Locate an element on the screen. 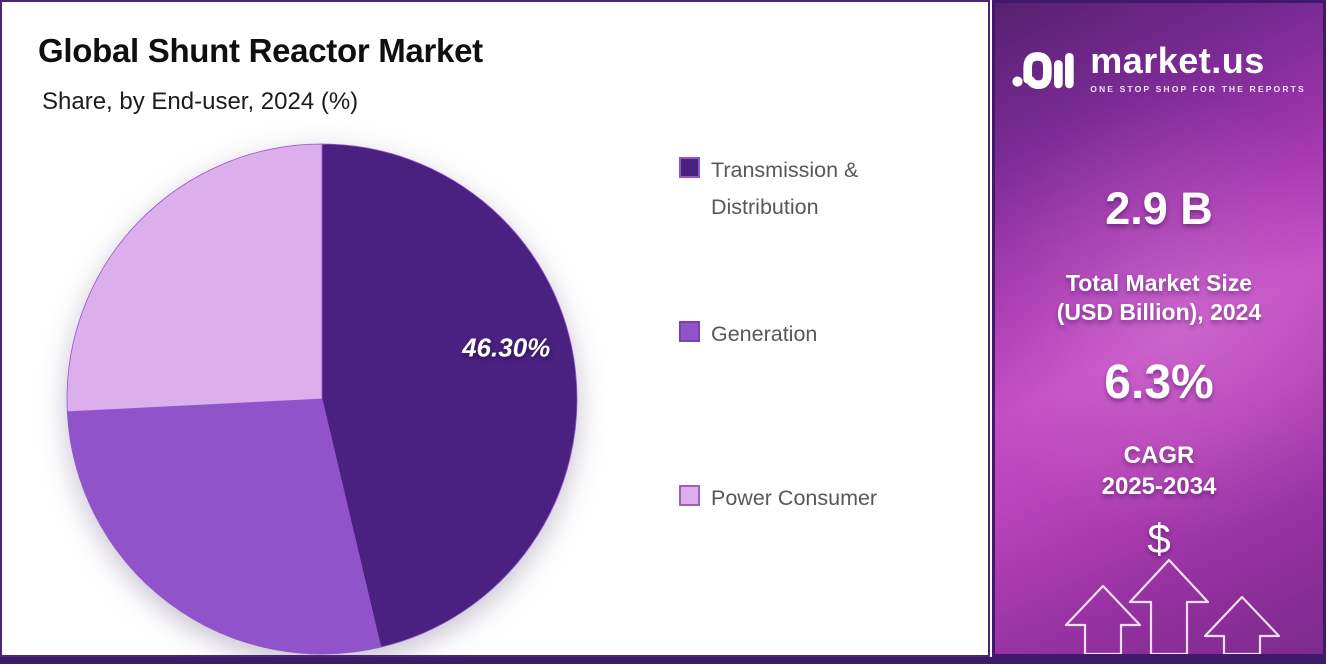  market-size-value: 2.9 B is located at coordinates (1159, 208).